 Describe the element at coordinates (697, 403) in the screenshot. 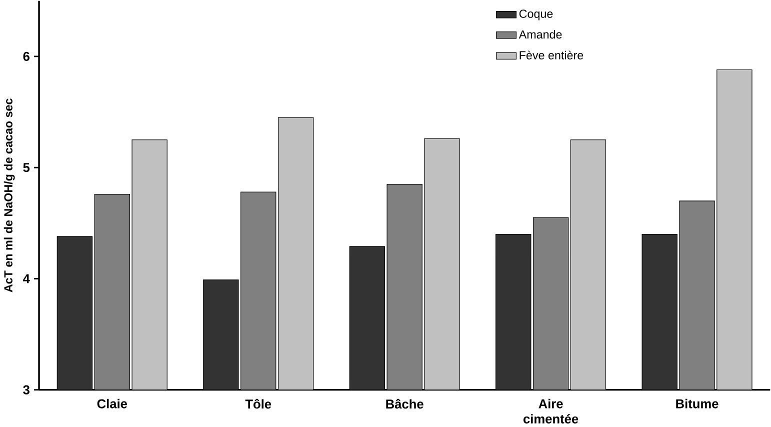

I see `x-tick-label: Bitume` at that location.